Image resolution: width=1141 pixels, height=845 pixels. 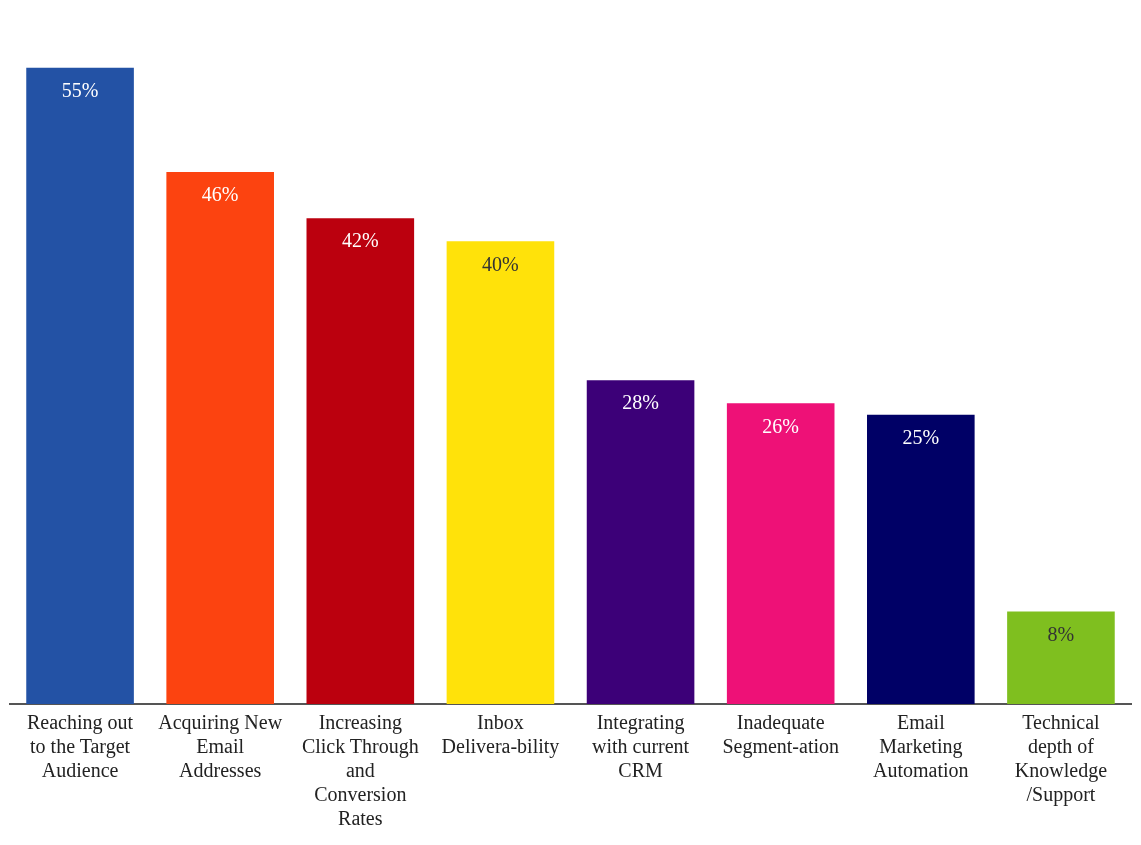 What do you see at coordinates (921, 746) in the screenshot?
I see `x-tick-label: Email Marketing Automation` at bounding box center [921, 746].